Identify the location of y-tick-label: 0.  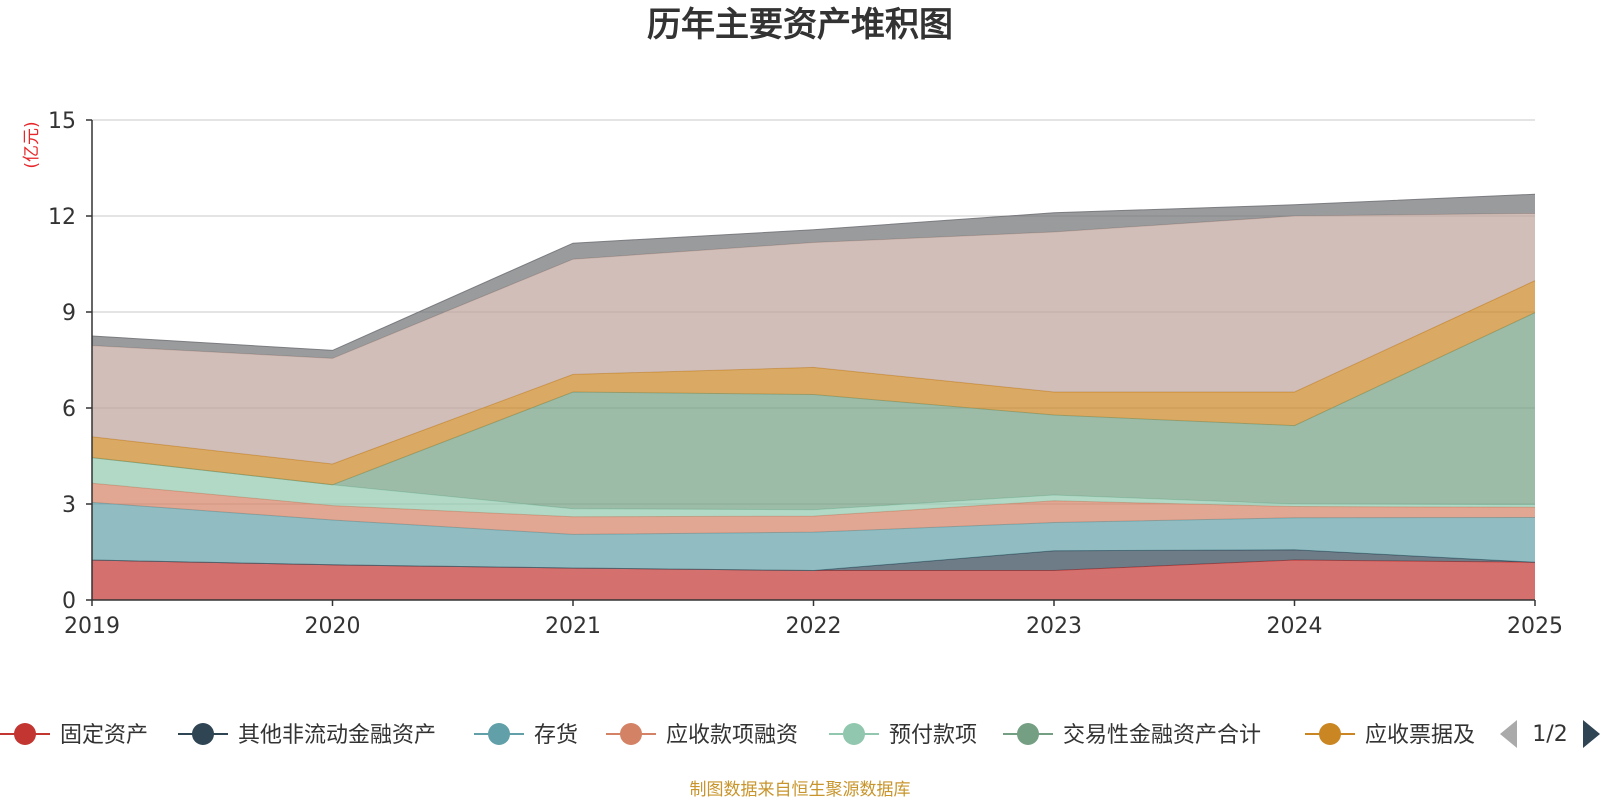
(69, 601).